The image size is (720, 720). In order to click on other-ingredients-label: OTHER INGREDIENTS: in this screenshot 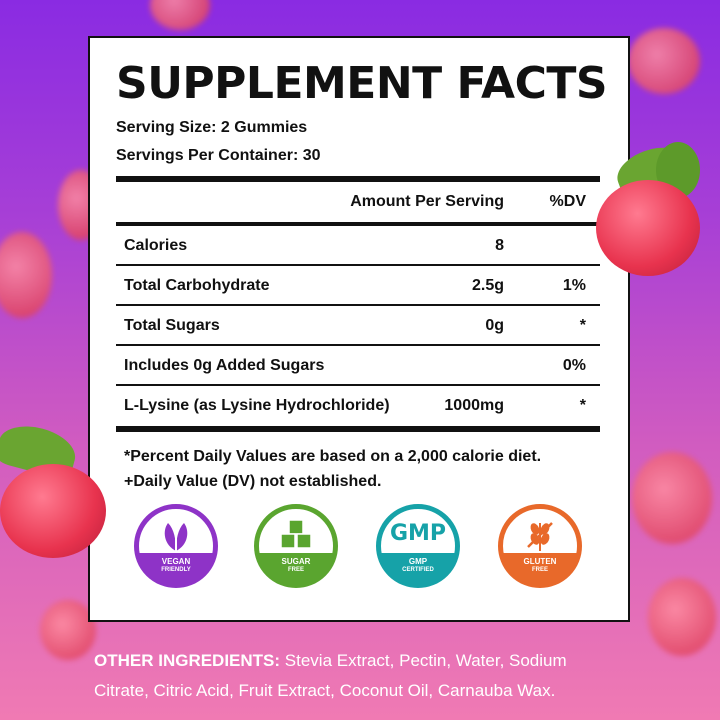, I will do `click(187, 660)`.